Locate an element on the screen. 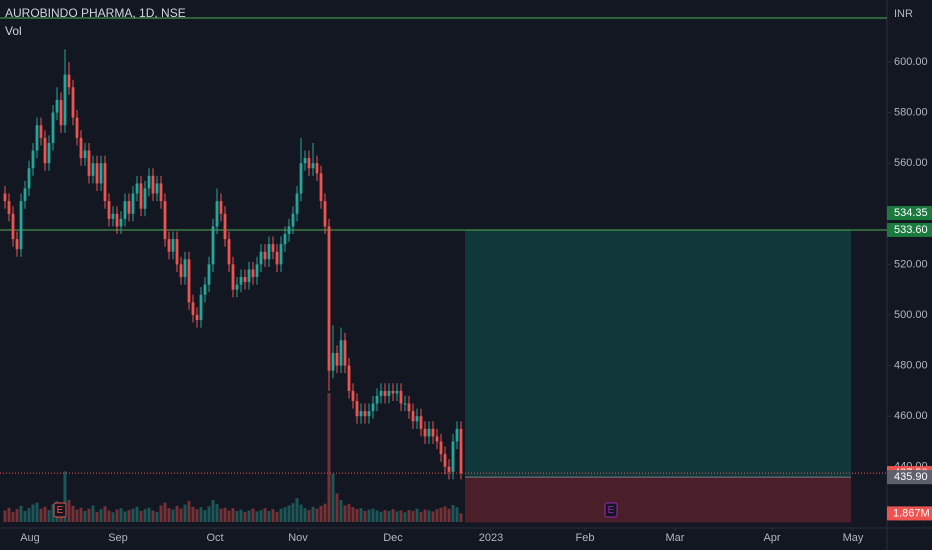 The width and height of the screenshot is (932, 550). event-marker is located at coordinates (611, 510).